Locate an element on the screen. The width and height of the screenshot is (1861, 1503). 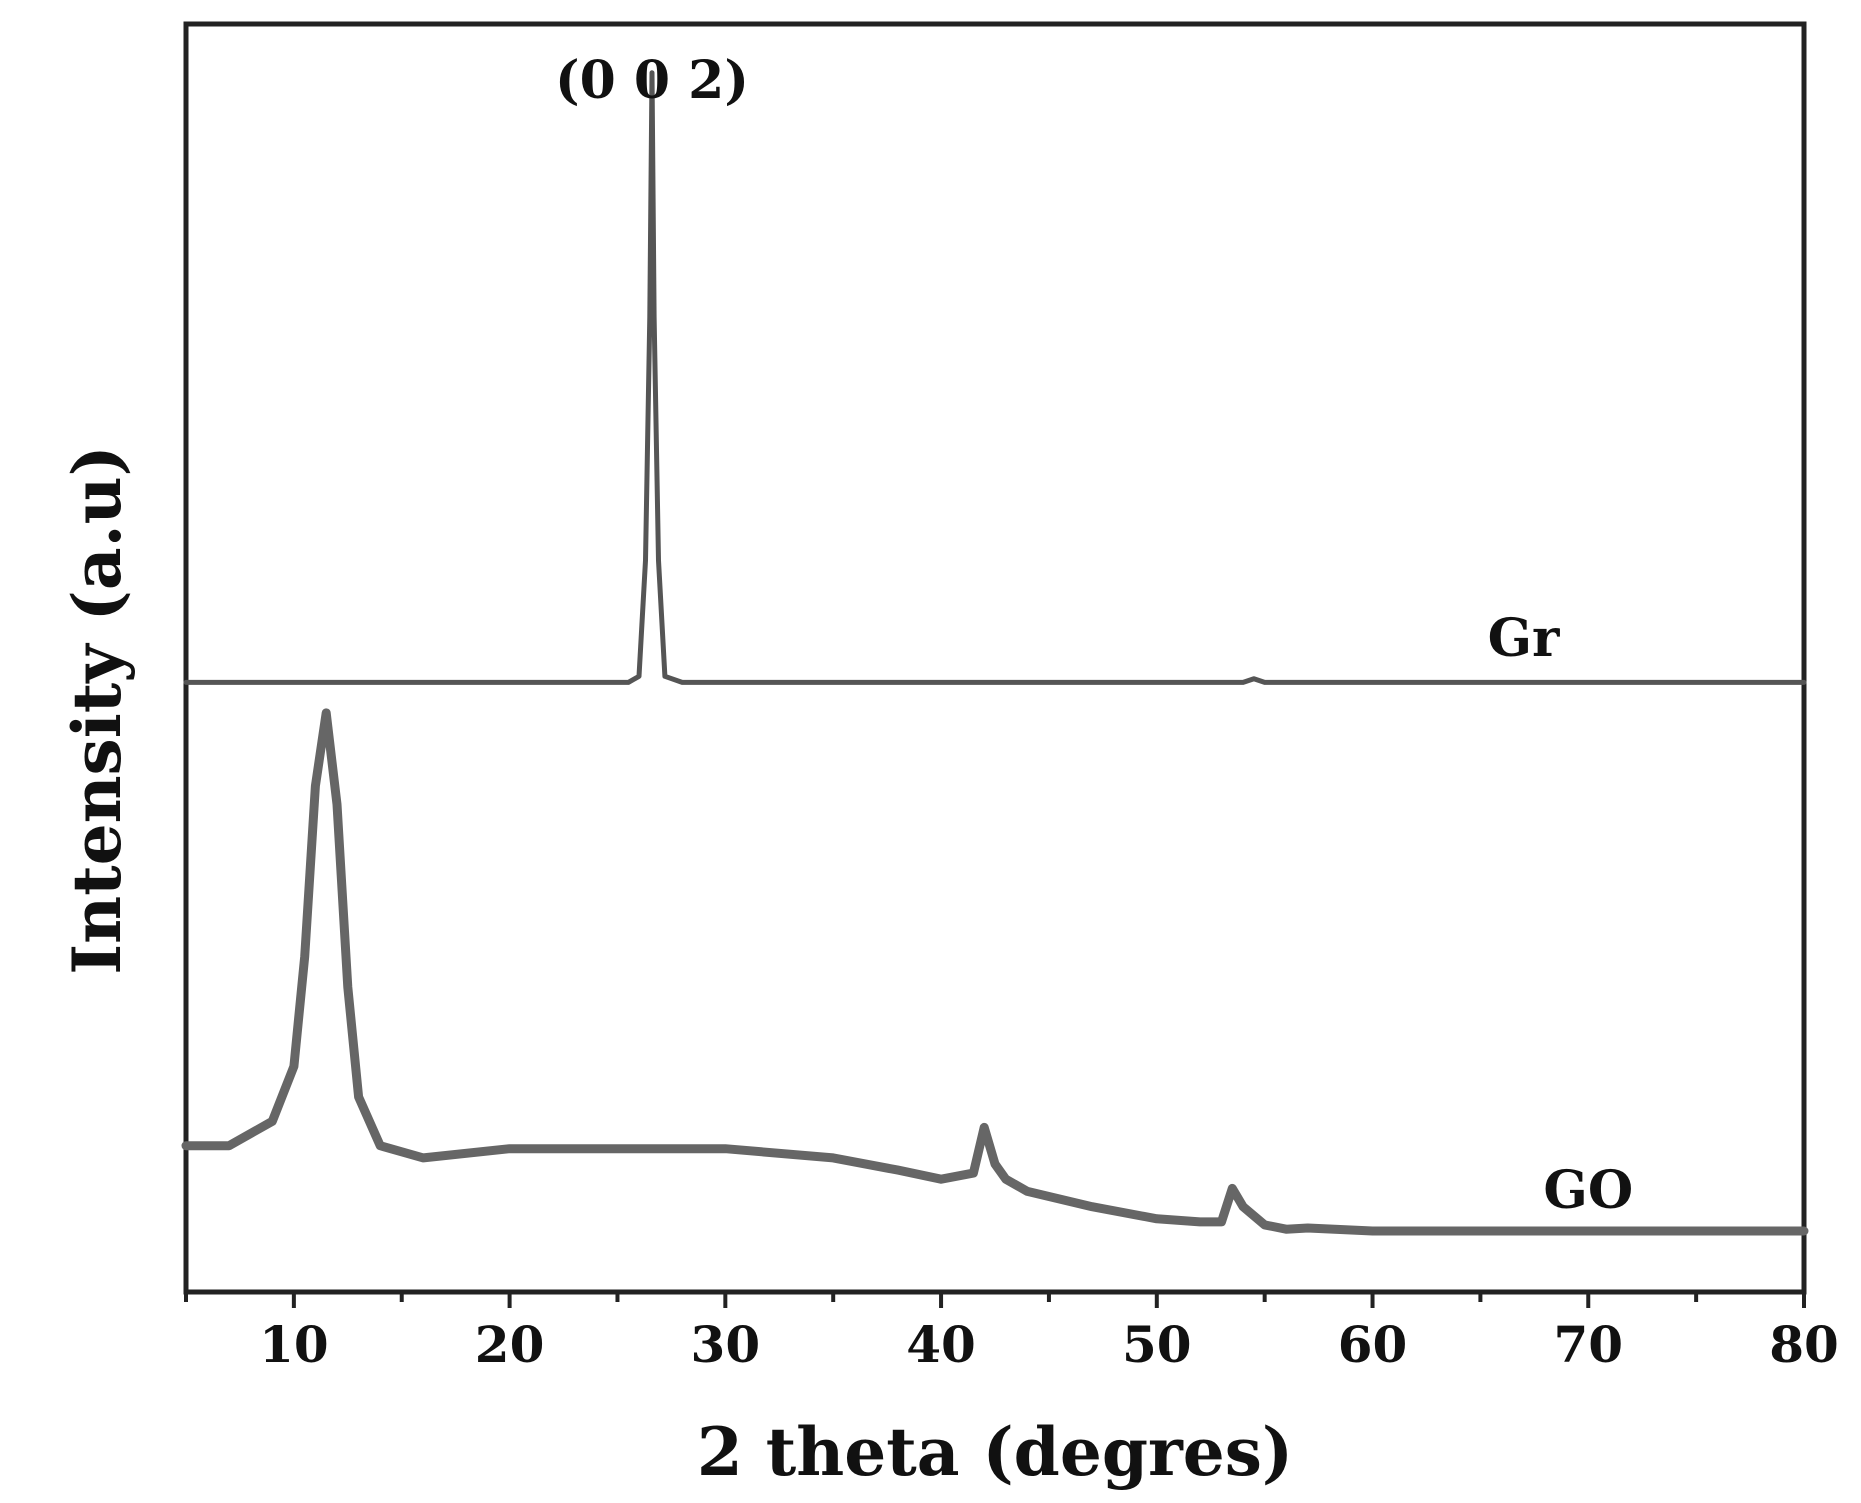
annotation-gr: Gr is located at coordinates (1524, 638).